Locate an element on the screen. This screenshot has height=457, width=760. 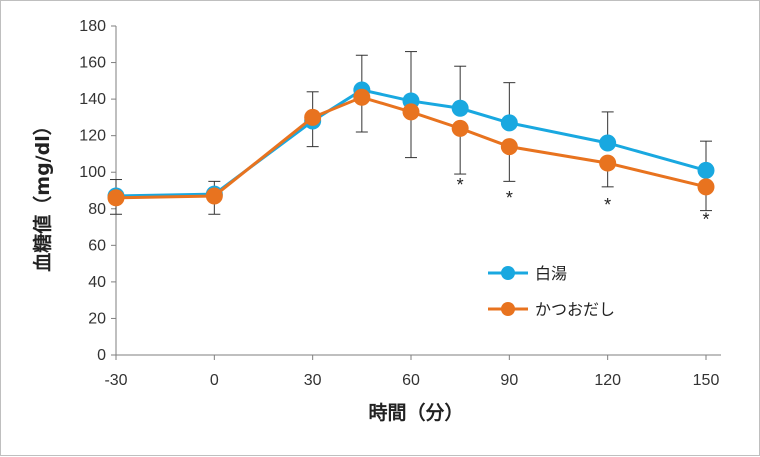
y-axis-title: 血糖値（mg/dl） is located at coordinates (42, 193).